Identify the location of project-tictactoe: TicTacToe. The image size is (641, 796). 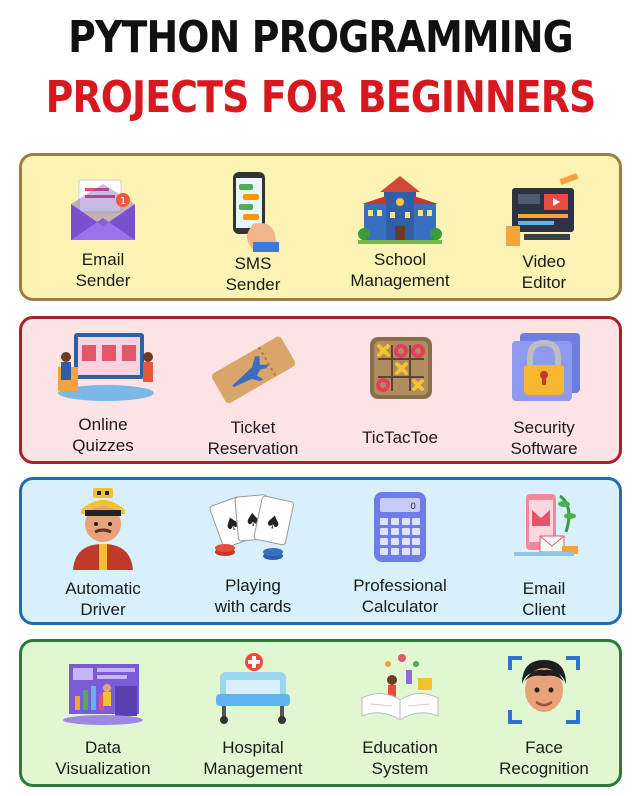
(400, 390).